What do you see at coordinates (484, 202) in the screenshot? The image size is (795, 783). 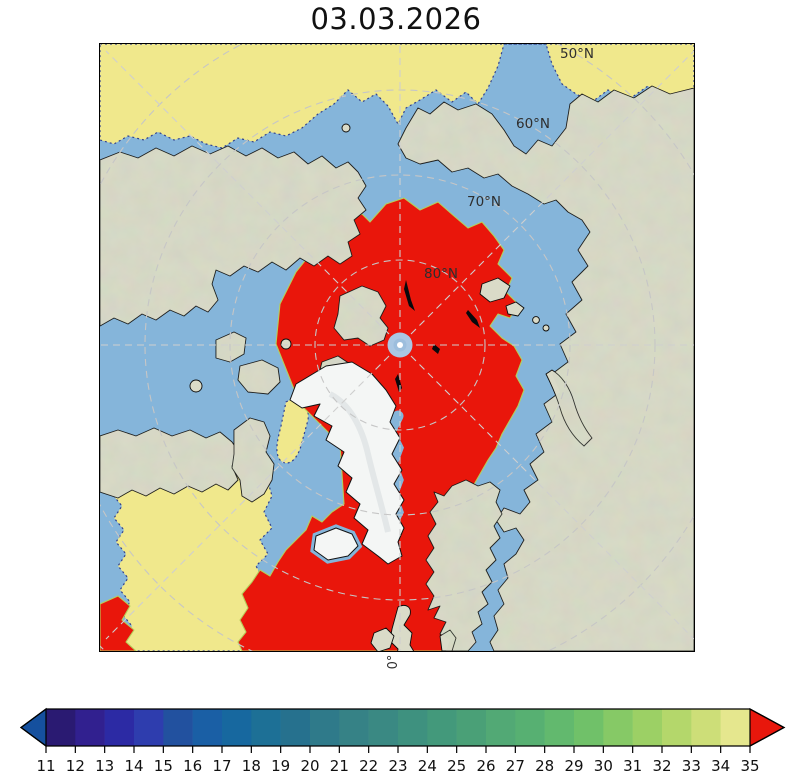 I see `latitude-label-70n: 70°N` at bounding box center [484, 202].